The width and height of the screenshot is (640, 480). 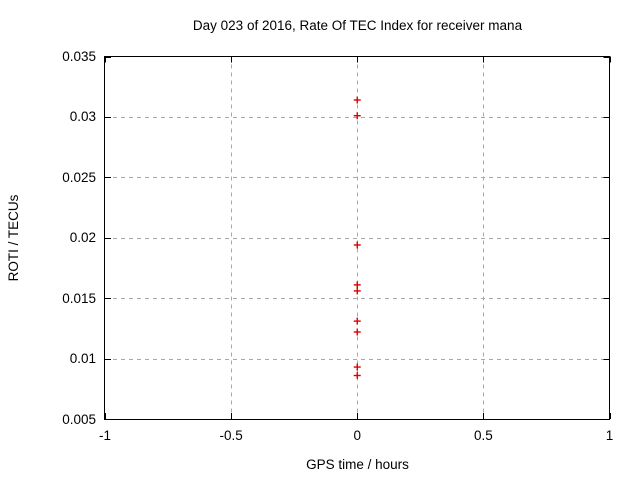 What do you see at coordinates (79, 419) in the screenshot?
I see `y-tick-label: 0.005` at bounding box center [79, 419].